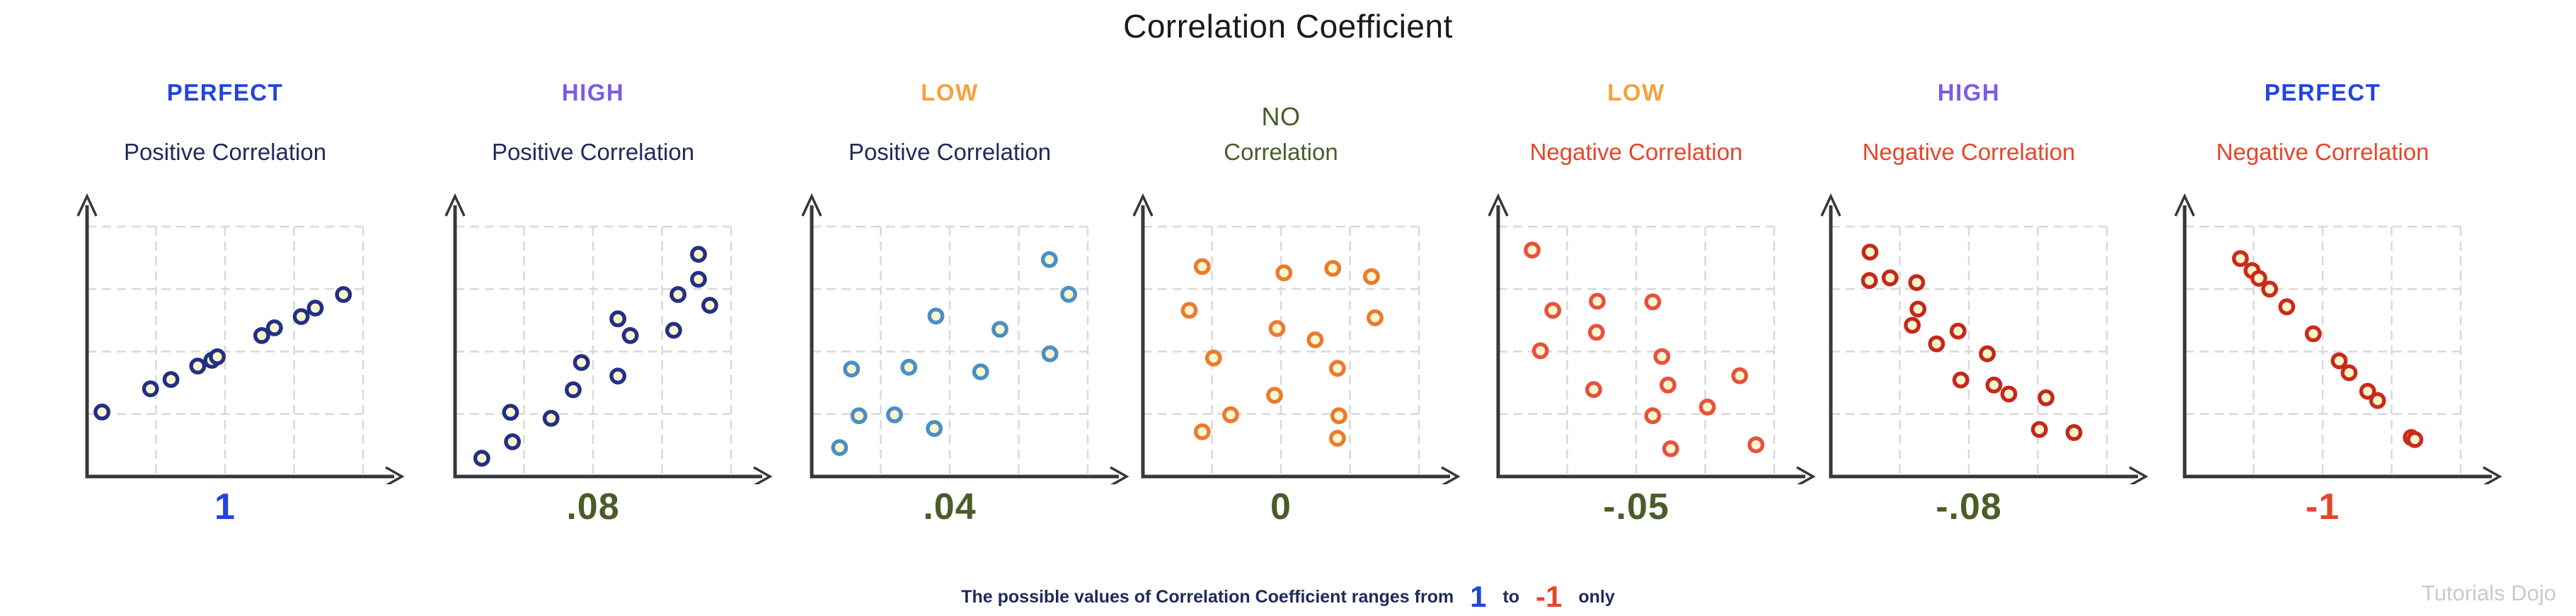  I want to click on panel-direction-label: Negative Correlation, so click(2323, 152).